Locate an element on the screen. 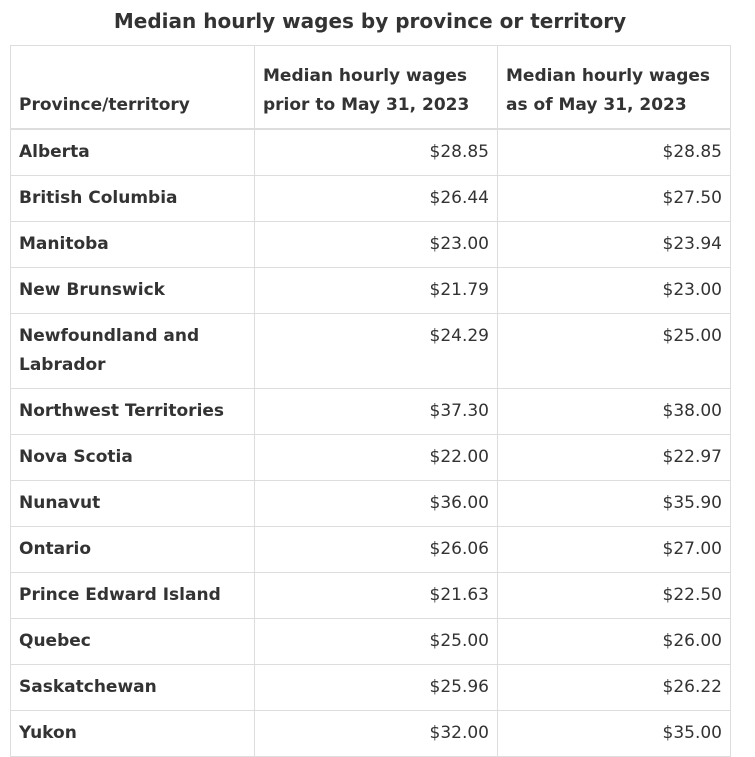 The image size is (755, 757). current-wage-cell: $26.00 is located at coordinates (614, 641).